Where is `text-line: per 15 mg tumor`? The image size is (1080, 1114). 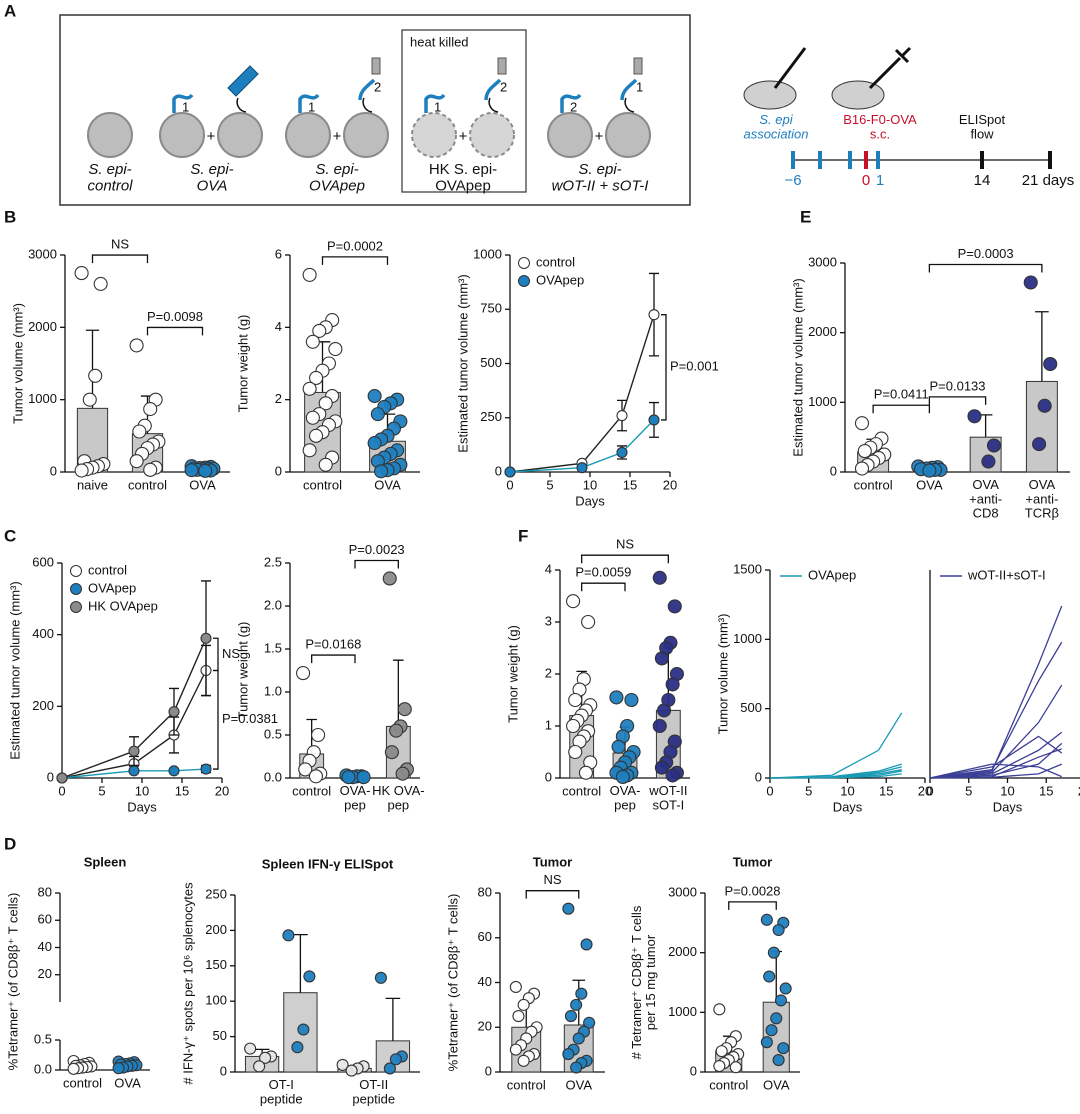 text-line: per 15 mg tumor is located at coordinates (651, 982).